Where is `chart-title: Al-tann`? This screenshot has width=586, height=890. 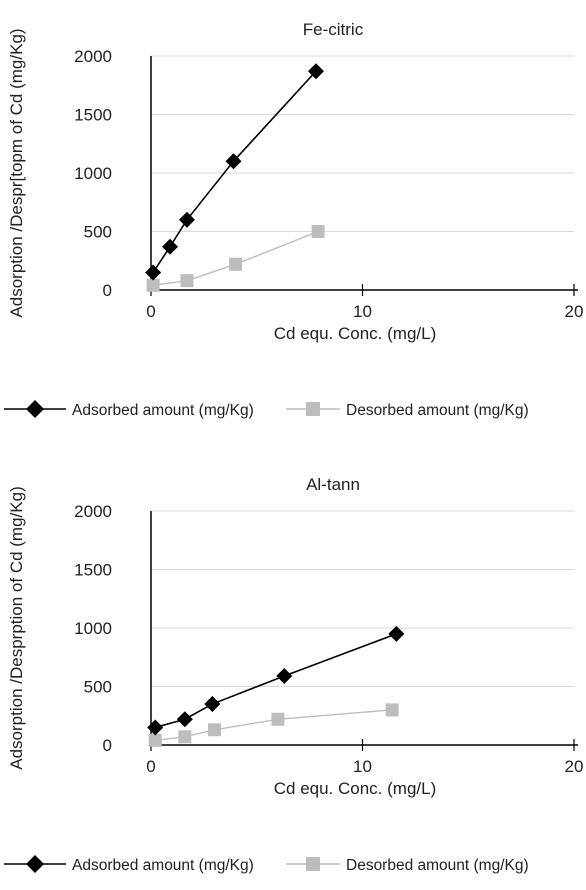 chart-title: Al-tann is located at coordinates (333, 484).